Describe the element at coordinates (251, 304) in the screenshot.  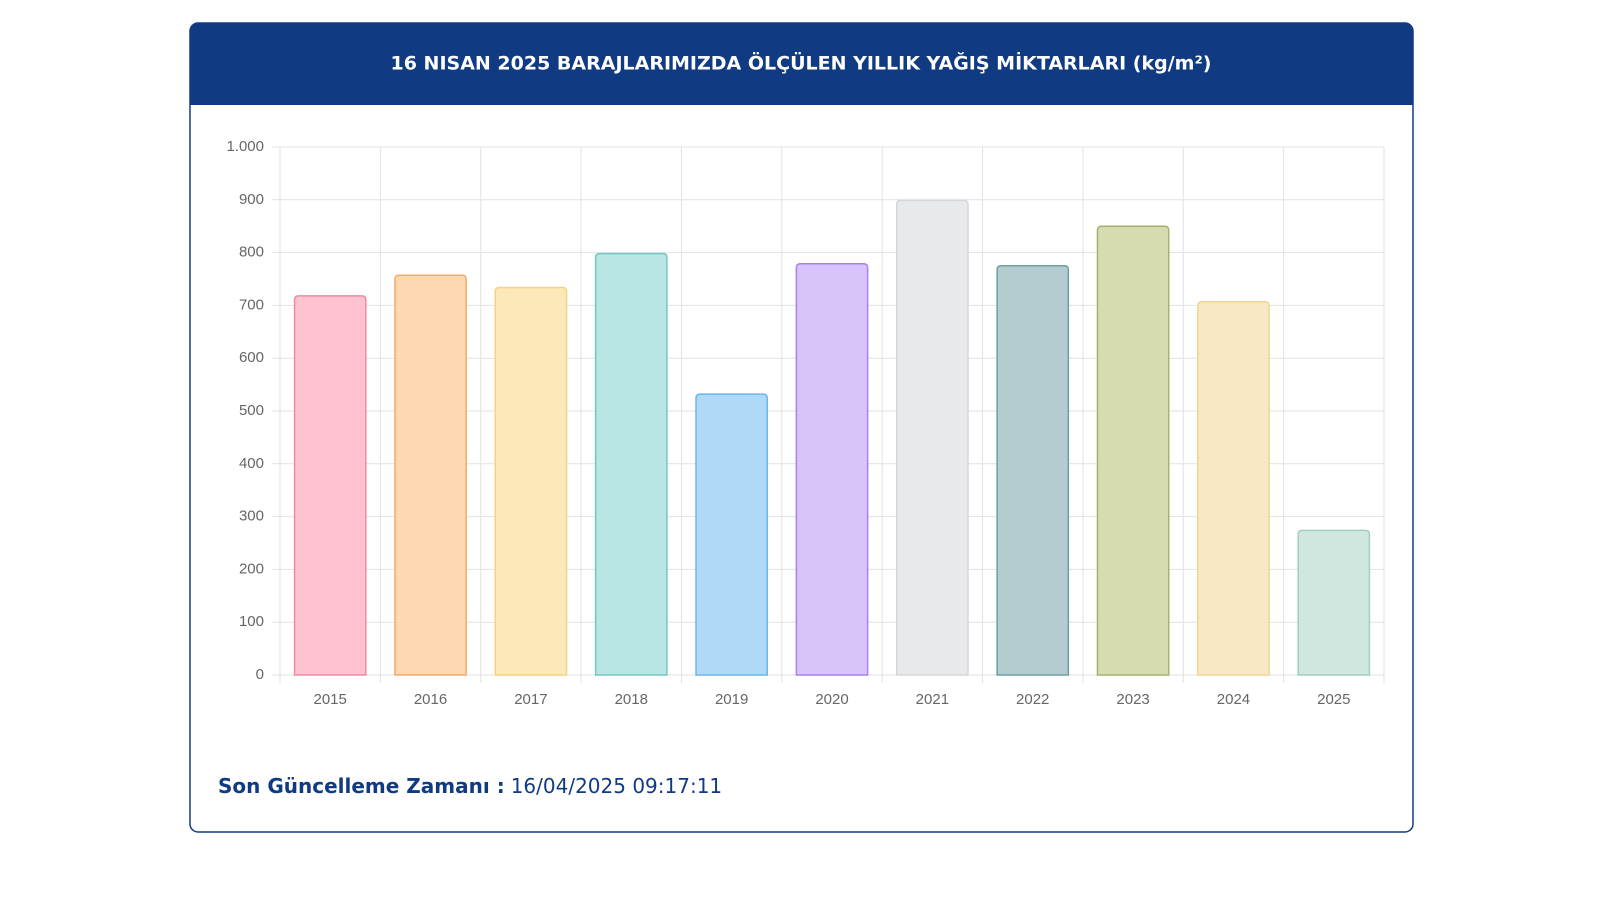
I see `y-tick-label: 700` at that location.